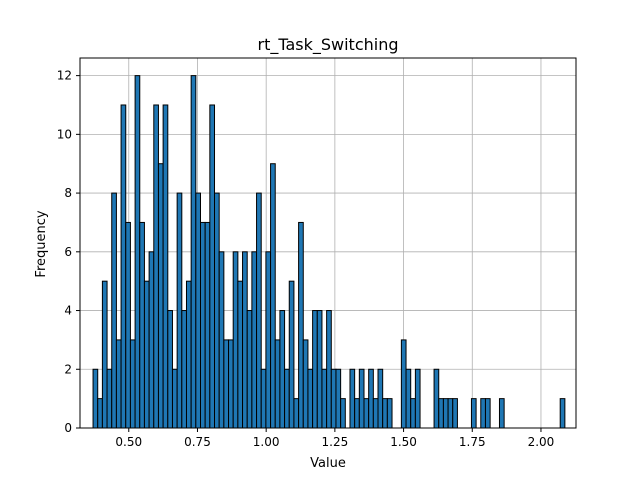  What do you see at coordinates (472, 442) in the screenshot?
I see `x-tick-label: 1.75` at bounding box center [472, 442].